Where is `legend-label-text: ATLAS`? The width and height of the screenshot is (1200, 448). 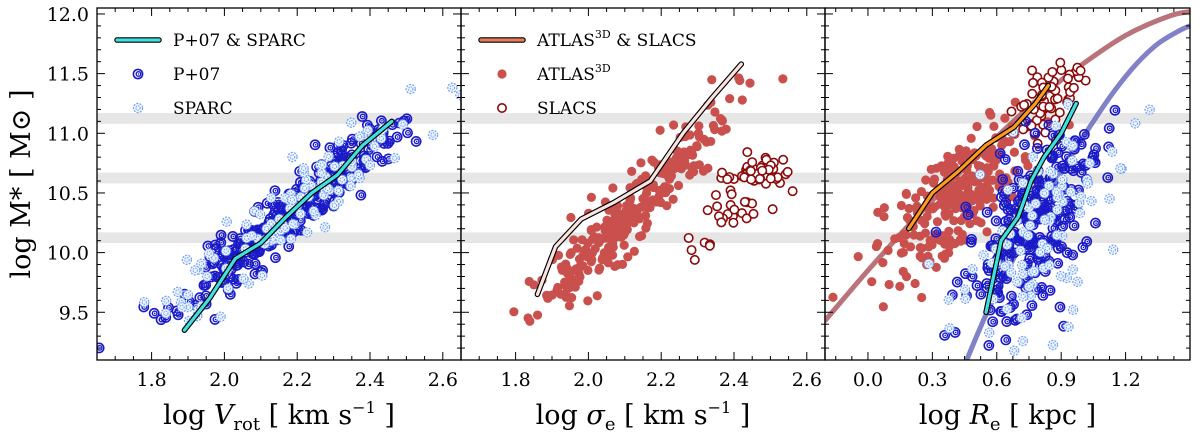 legend-label-text: ATLAS is located at coordinates (565, 75).